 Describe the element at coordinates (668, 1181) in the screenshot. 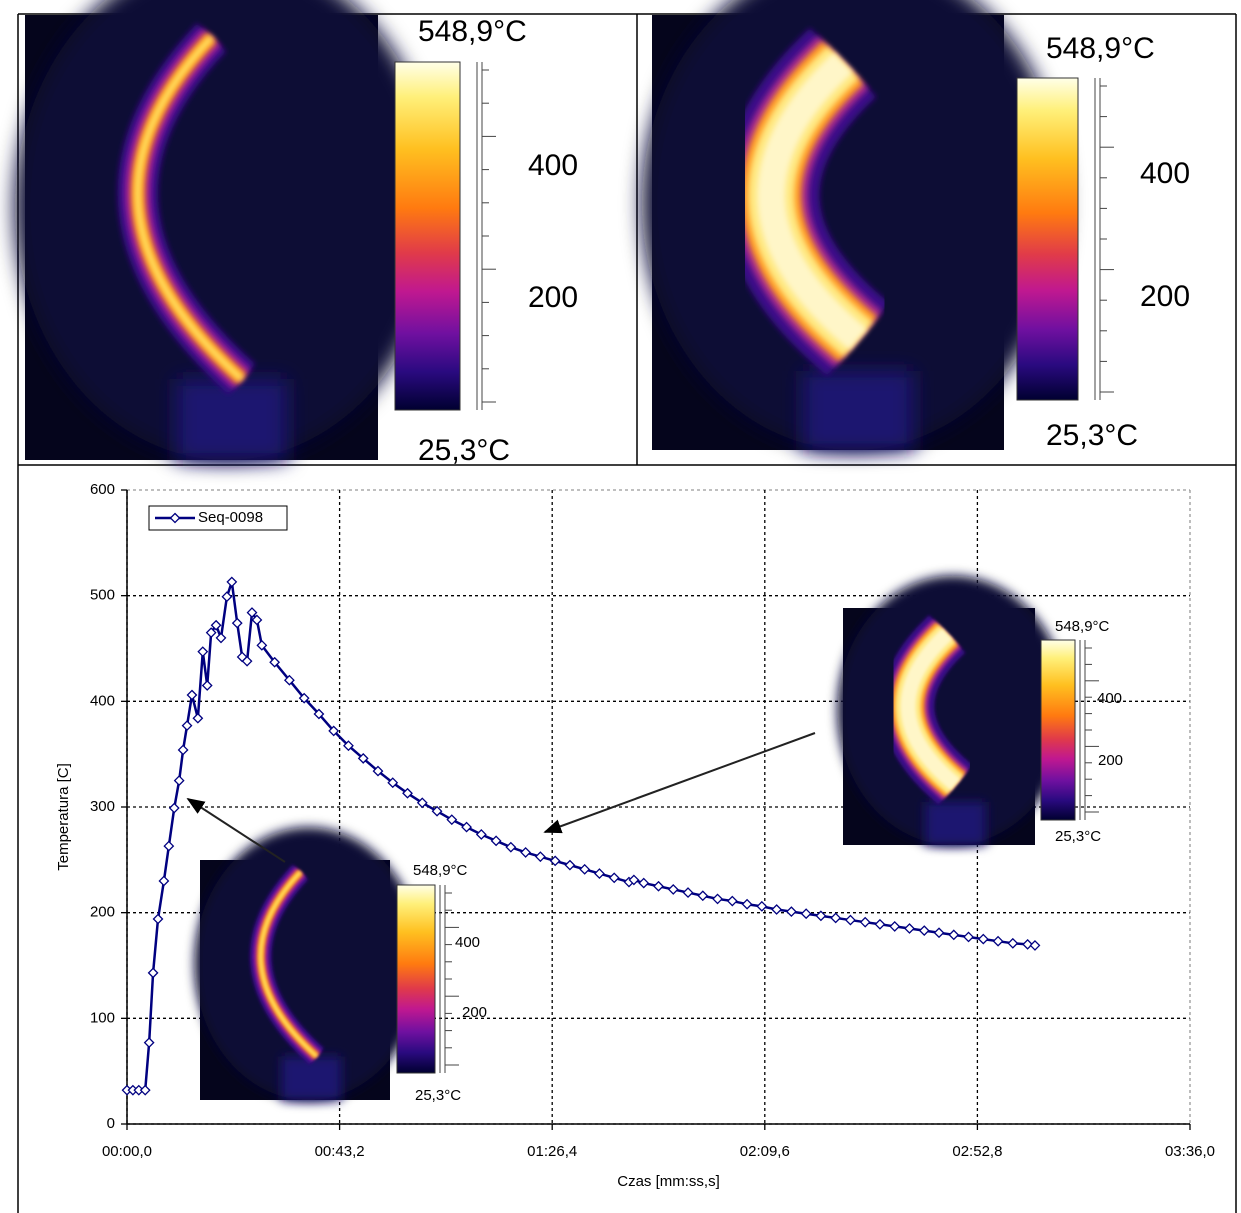

I see `x-axis-title: Czas [mm:ss,s]` at that location.